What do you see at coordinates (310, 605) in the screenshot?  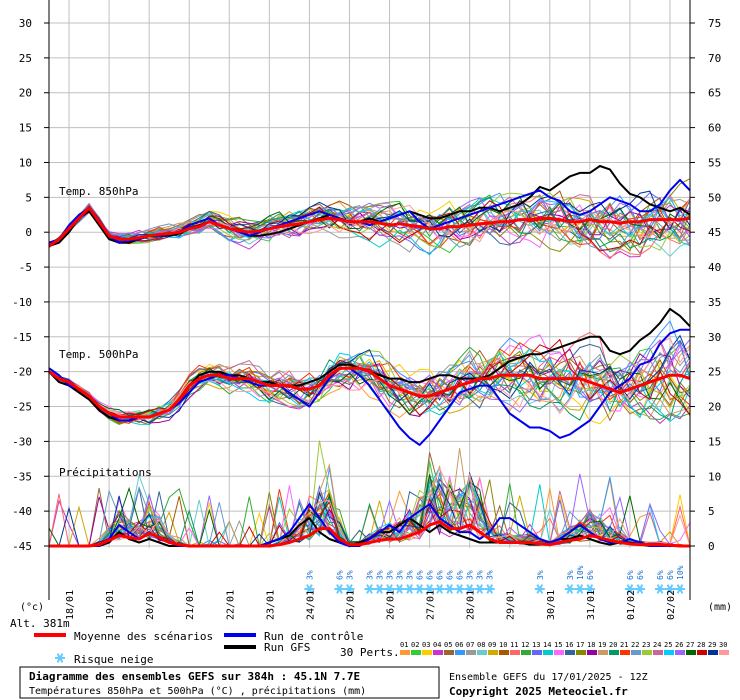 I see `date-label-24-01: 24/01` at bounding box center [310, 605].